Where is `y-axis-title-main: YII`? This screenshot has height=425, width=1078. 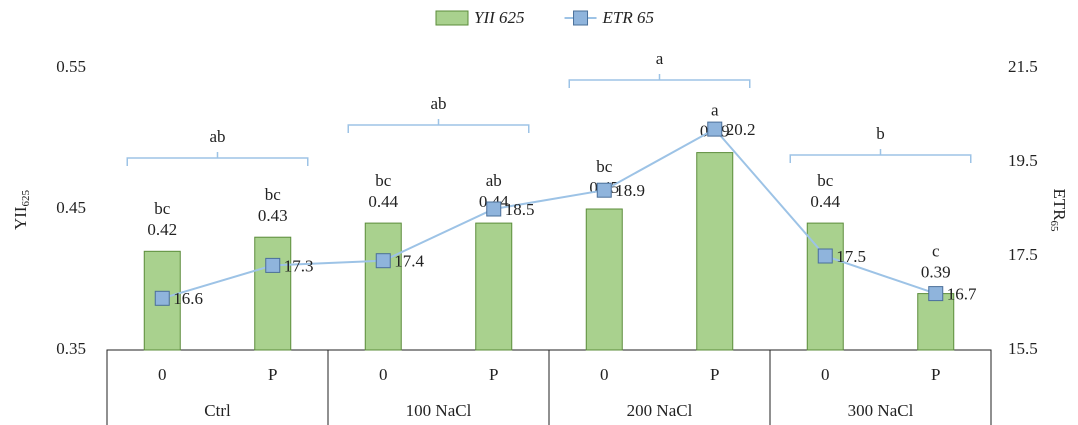
y-axis-title-main: YII is located at coordinates (20, 218).